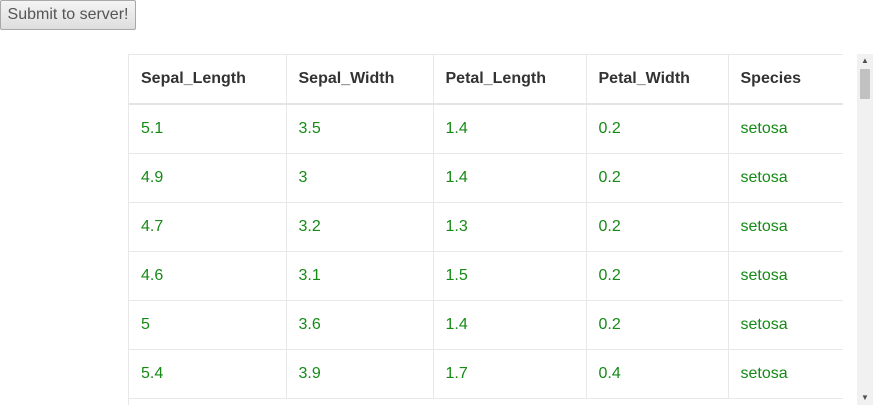  I want to click on table-cell: 3.9, so click(360, 374).